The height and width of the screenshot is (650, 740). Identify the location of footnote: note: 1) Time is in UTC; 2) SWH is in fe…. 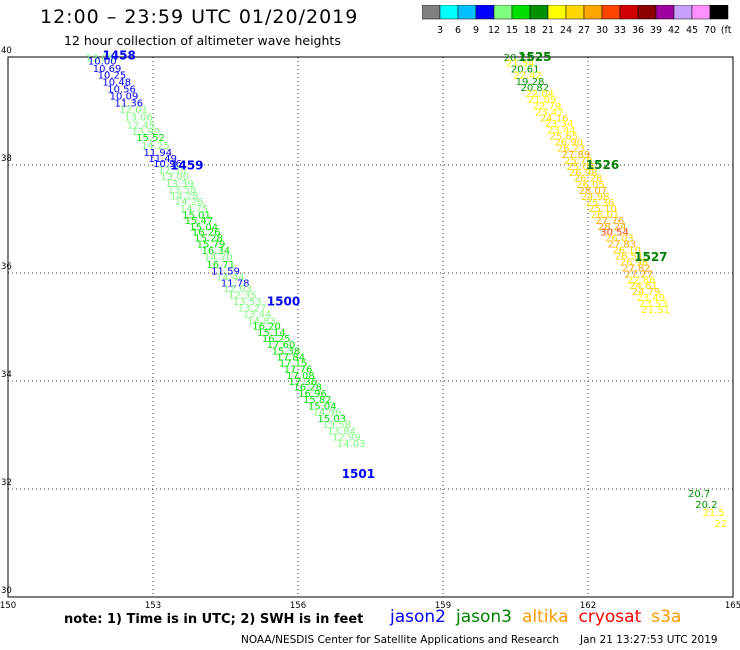
(214, 619).